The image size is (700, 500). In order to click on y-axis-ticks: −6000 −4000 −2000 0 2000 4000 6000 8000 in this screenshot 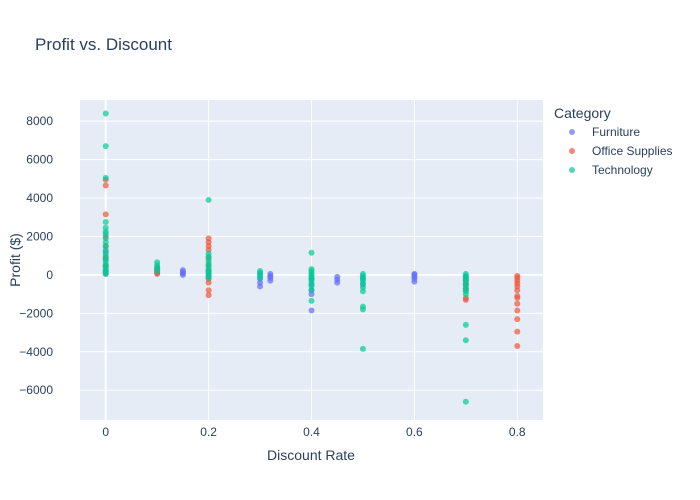, I will do `click(36, 255)`.